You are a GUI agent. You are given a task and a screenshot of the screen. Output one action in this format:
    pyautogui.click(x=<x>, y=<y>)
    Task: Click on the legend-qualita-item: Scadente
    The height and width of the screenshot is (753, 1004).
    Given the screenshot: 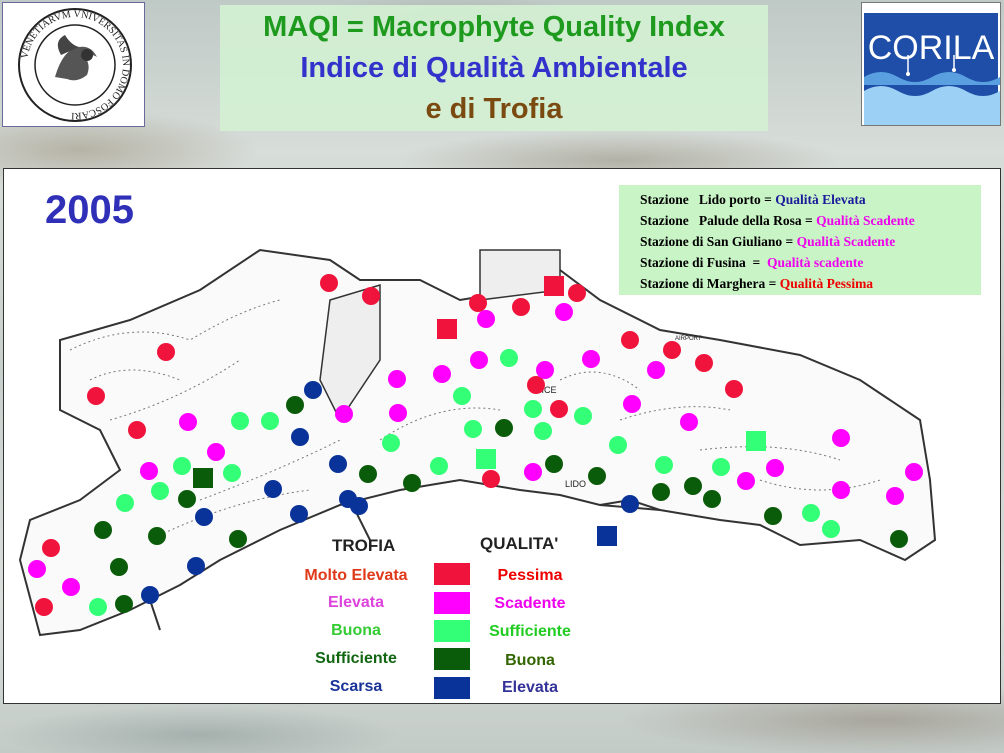 What is the action you would take?
    pyautogui.click(x=530, y=603)
    